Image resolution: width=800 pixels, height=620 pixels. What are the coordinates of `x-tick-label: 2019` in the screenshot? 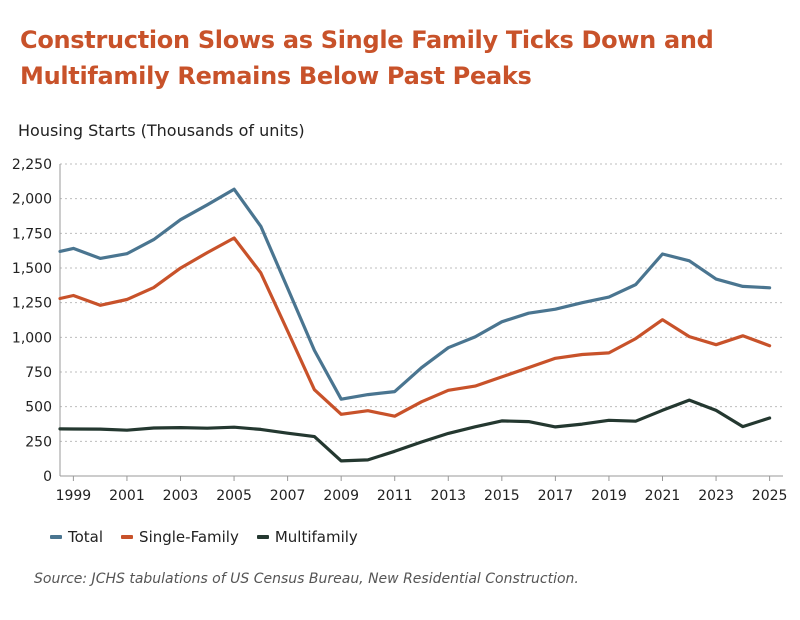 It's located at (609, 496).